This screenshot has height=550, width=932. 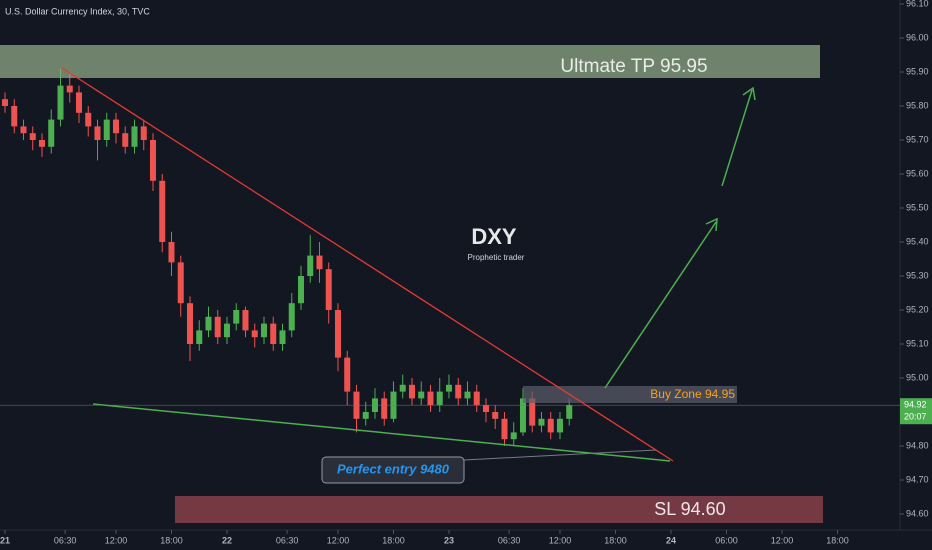 I want to click on chart-title: U.S. Dollar Currency Index, 30, TVC, so click(x=77, y=11).